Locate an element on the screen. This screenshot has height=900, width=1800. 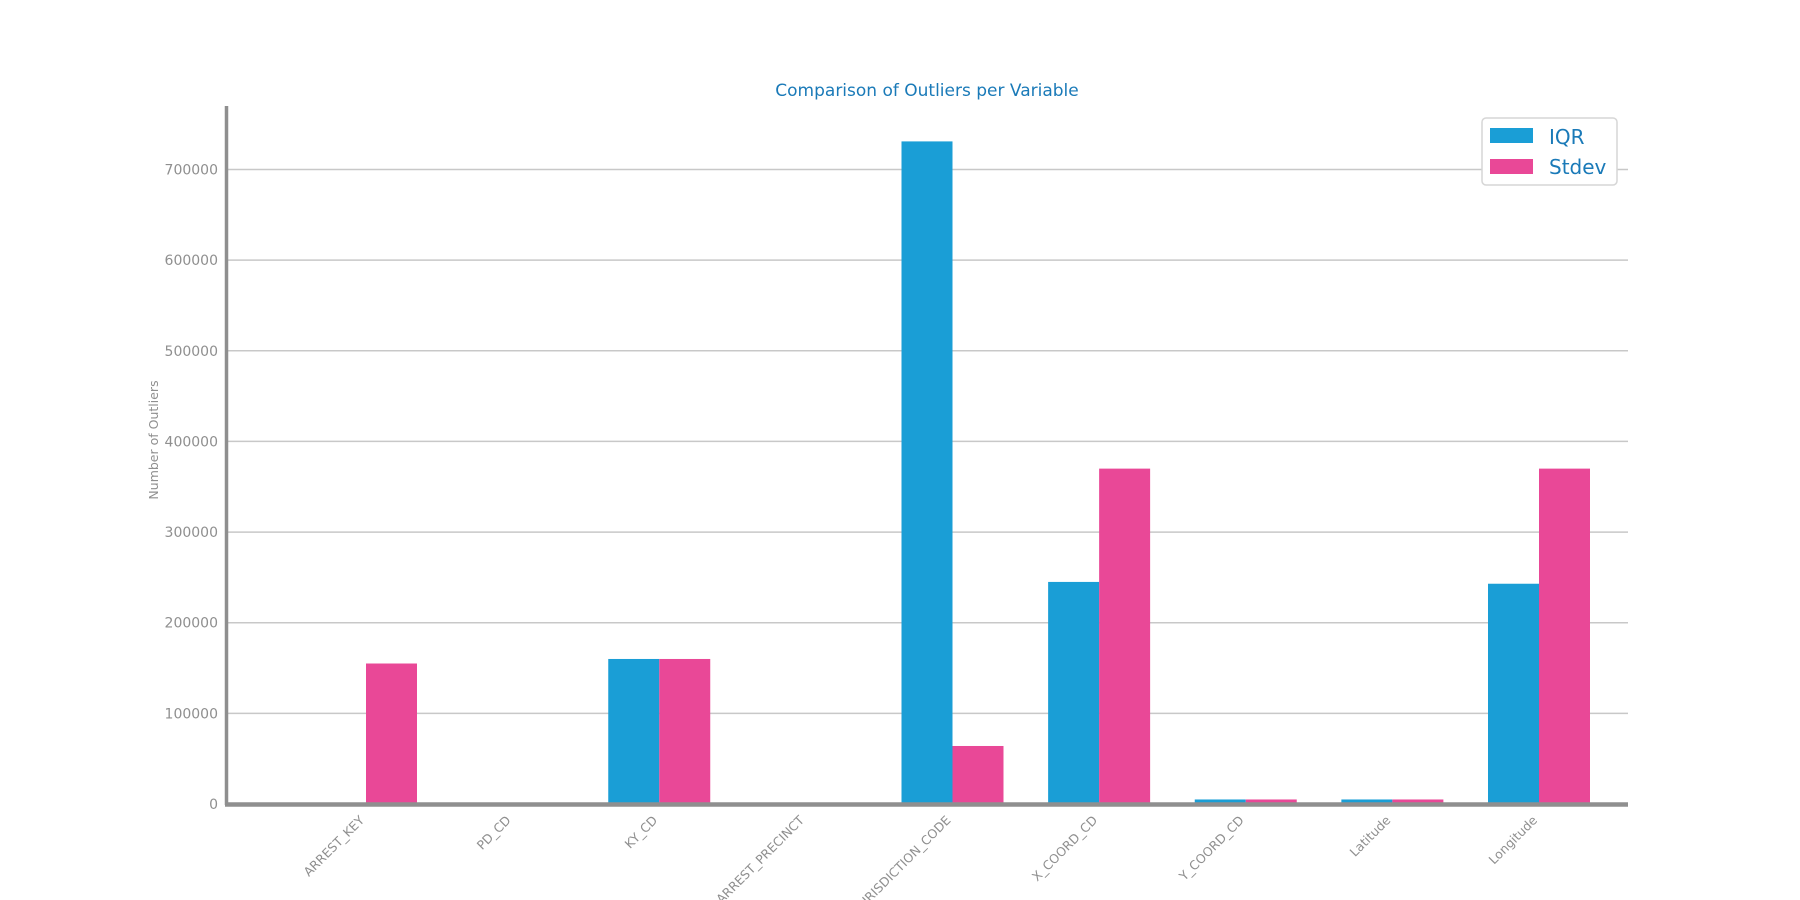
legend-swatch-iqr is located at coordinates (1511, 135).